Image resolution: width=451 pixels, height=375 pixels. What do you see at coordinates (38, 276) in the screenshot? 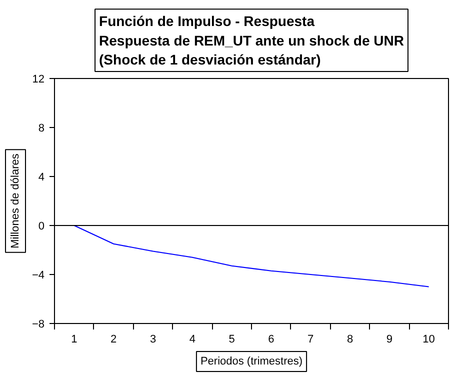
I see `y-tick-label: −4` at bounding box center [38, 276].